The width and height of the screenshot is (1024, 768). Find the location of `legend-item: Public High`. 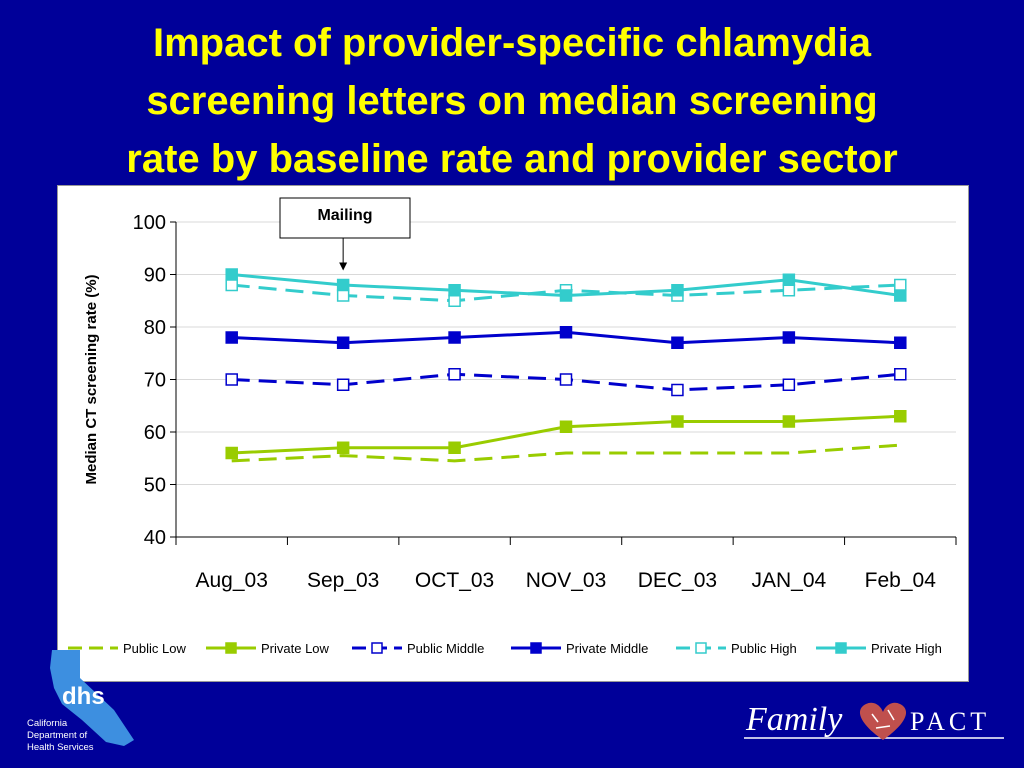

legend-item: Public High is located at coordinates (736, 648).